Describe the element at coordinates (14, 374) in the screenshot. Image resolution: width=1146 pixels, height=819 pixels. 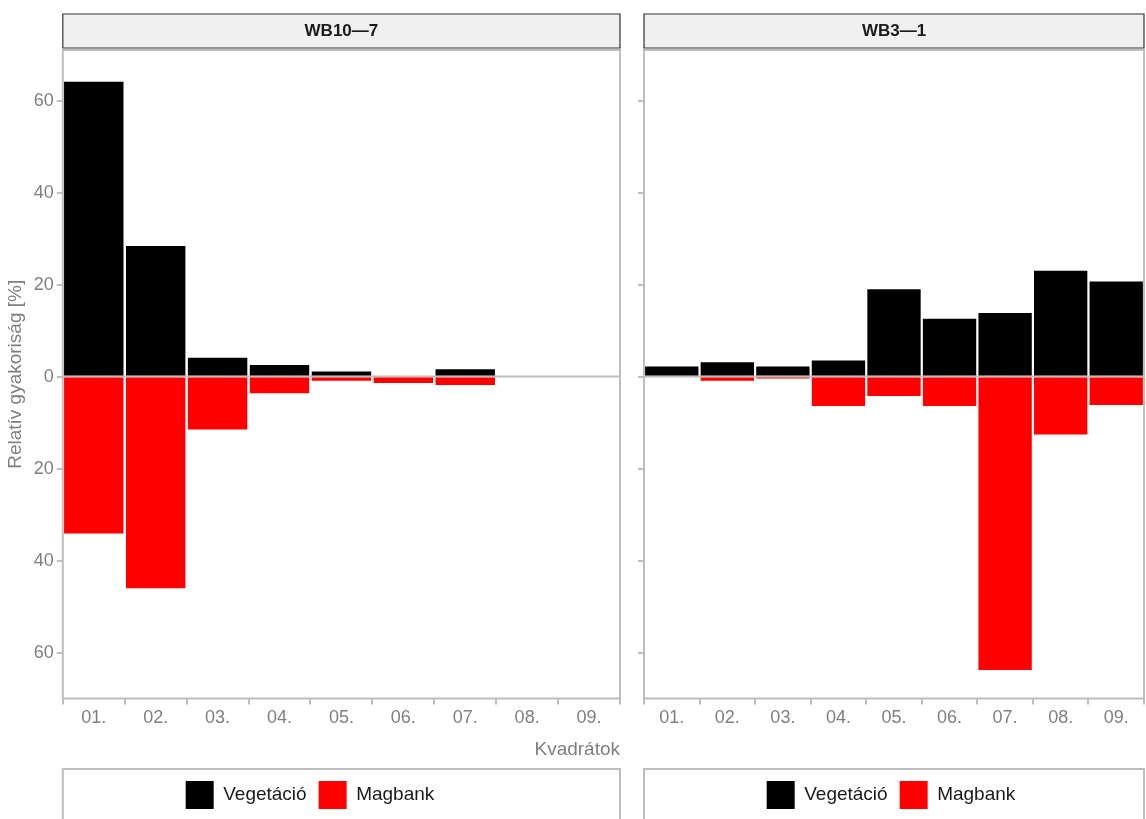
I see `y-axis-title: Relatív gyakoriság [%]` at that location.